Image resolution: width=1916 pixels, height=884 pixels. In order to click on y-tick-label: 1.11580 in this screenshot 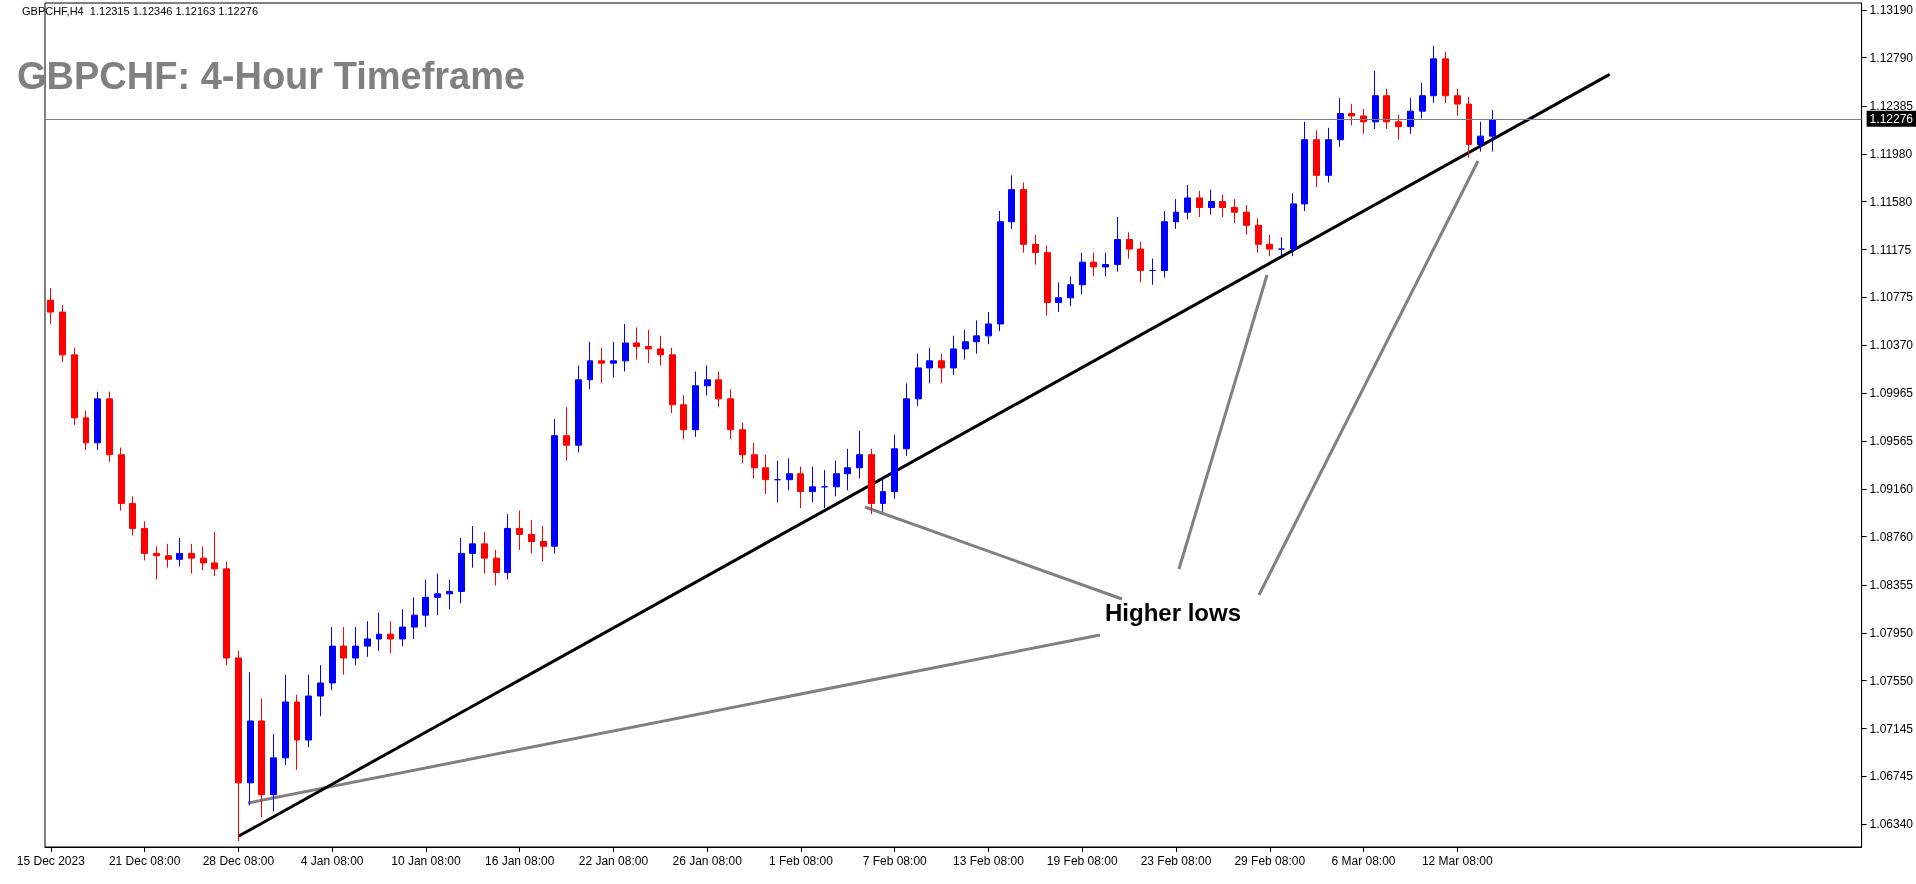, I will do `click(1891, 201)`.